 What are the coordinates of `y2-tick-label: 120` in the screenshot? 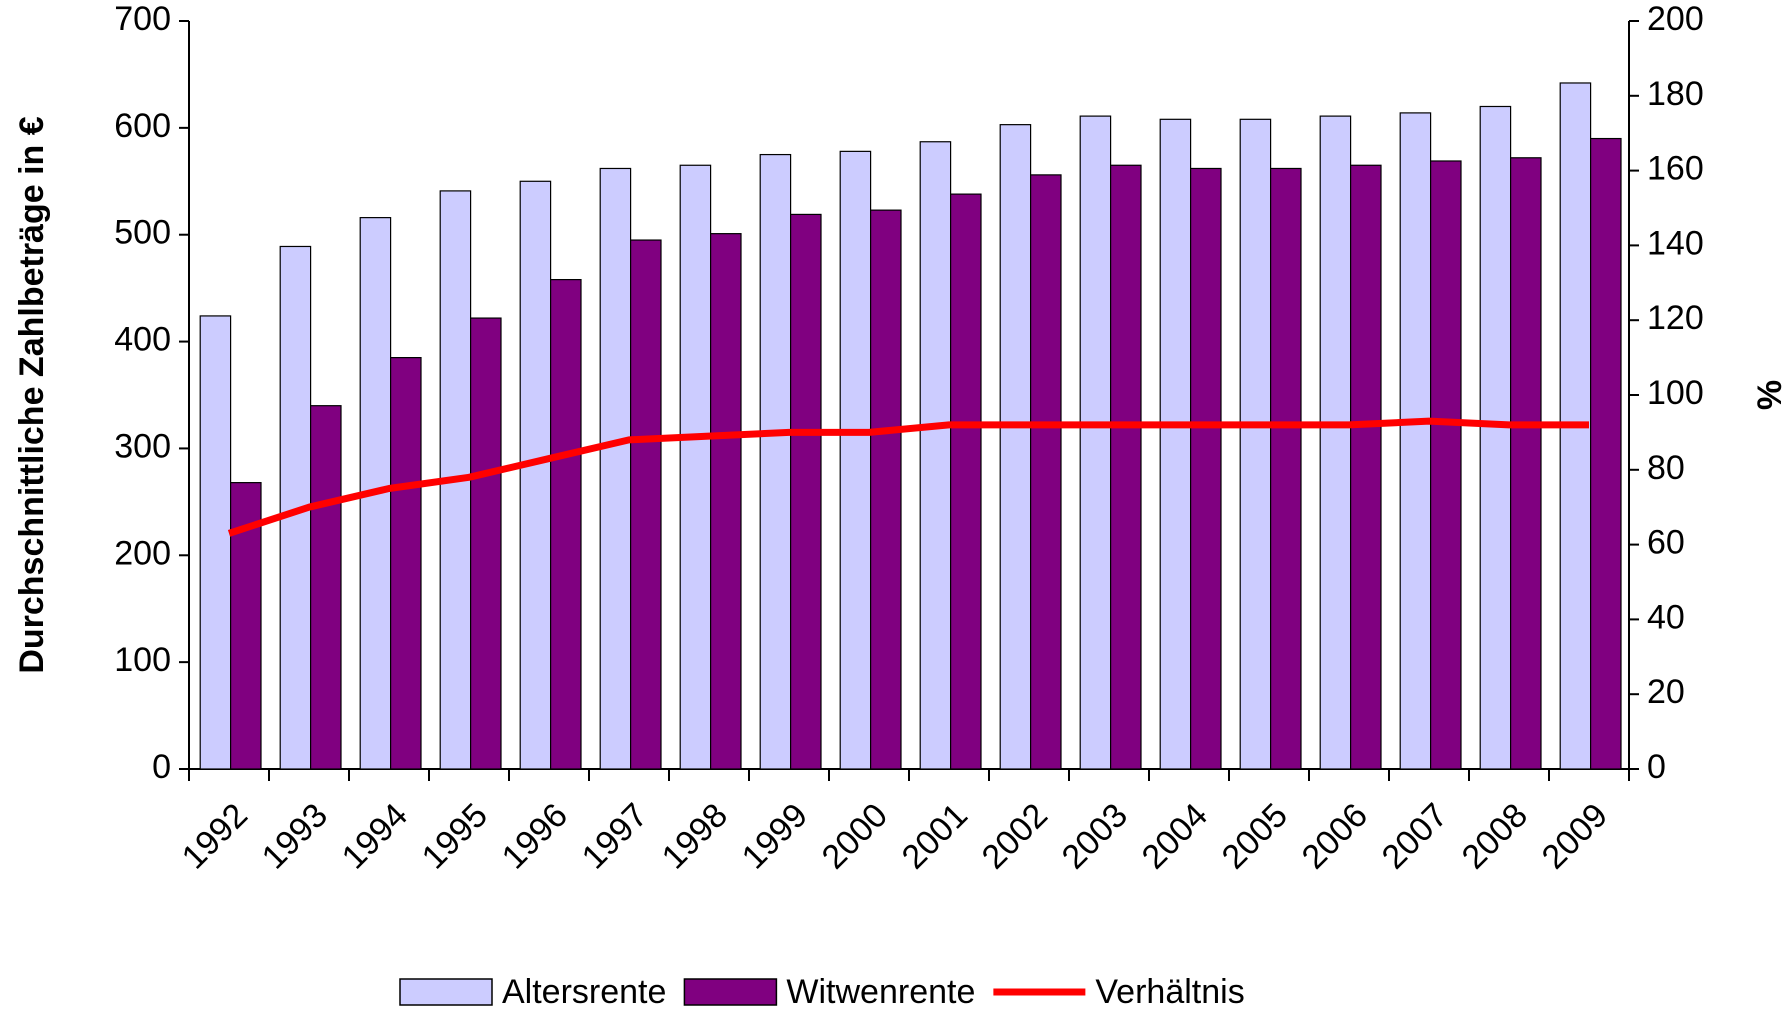 It's located at (1675, 318).